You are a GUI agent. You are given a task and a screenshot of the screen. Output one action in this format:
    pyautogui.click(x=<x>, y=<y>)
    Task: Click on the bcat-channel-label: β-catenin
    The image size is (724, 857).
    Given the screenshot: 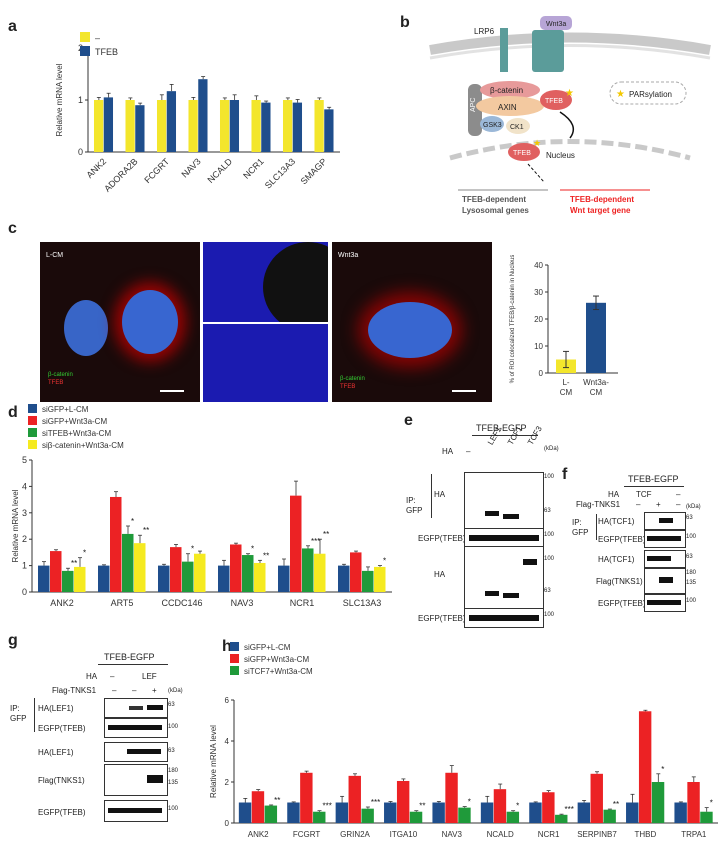 What is the action you would take?
    pyautogui.click(x=352, y=379)
    